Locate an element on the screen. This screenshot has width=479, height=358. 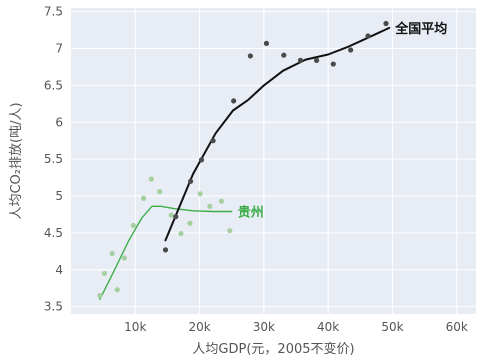
series-1: 贵州 is located at coordinates (180, 238).